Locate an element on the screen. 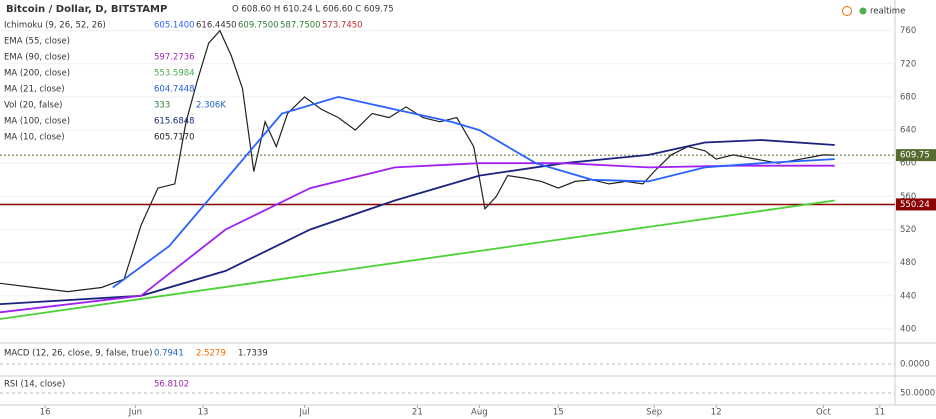 This screenshot has width=936, height=419. indicator-label: MA (21, close) is located at coordinates (34, 90).